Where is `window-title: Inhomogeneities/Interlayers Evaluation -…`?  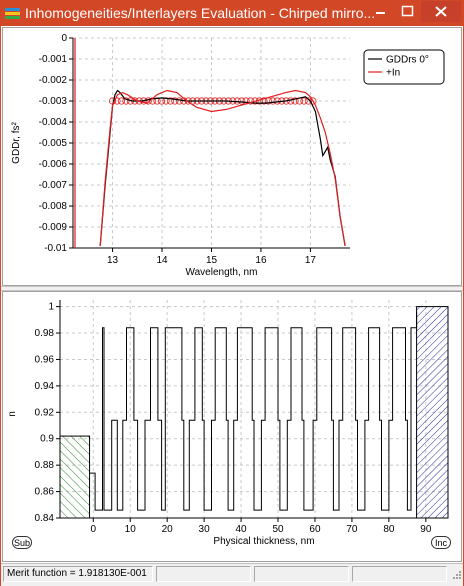 window-title: Inhomogeneities/Interlayers Evaluation -… is located at coordinates (200, 13).